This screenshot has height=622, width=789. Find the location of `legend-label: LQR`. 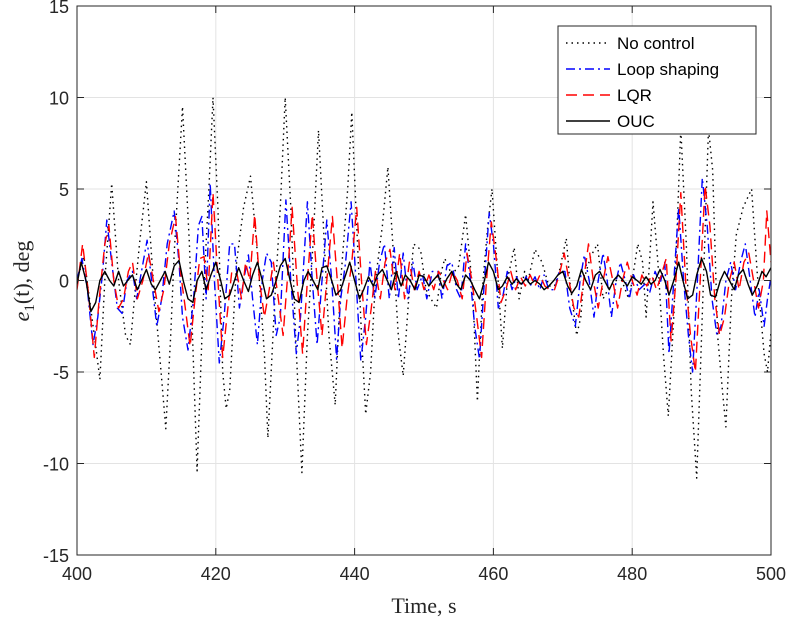

legend-label: LQR is located at coordinates (634, 95).